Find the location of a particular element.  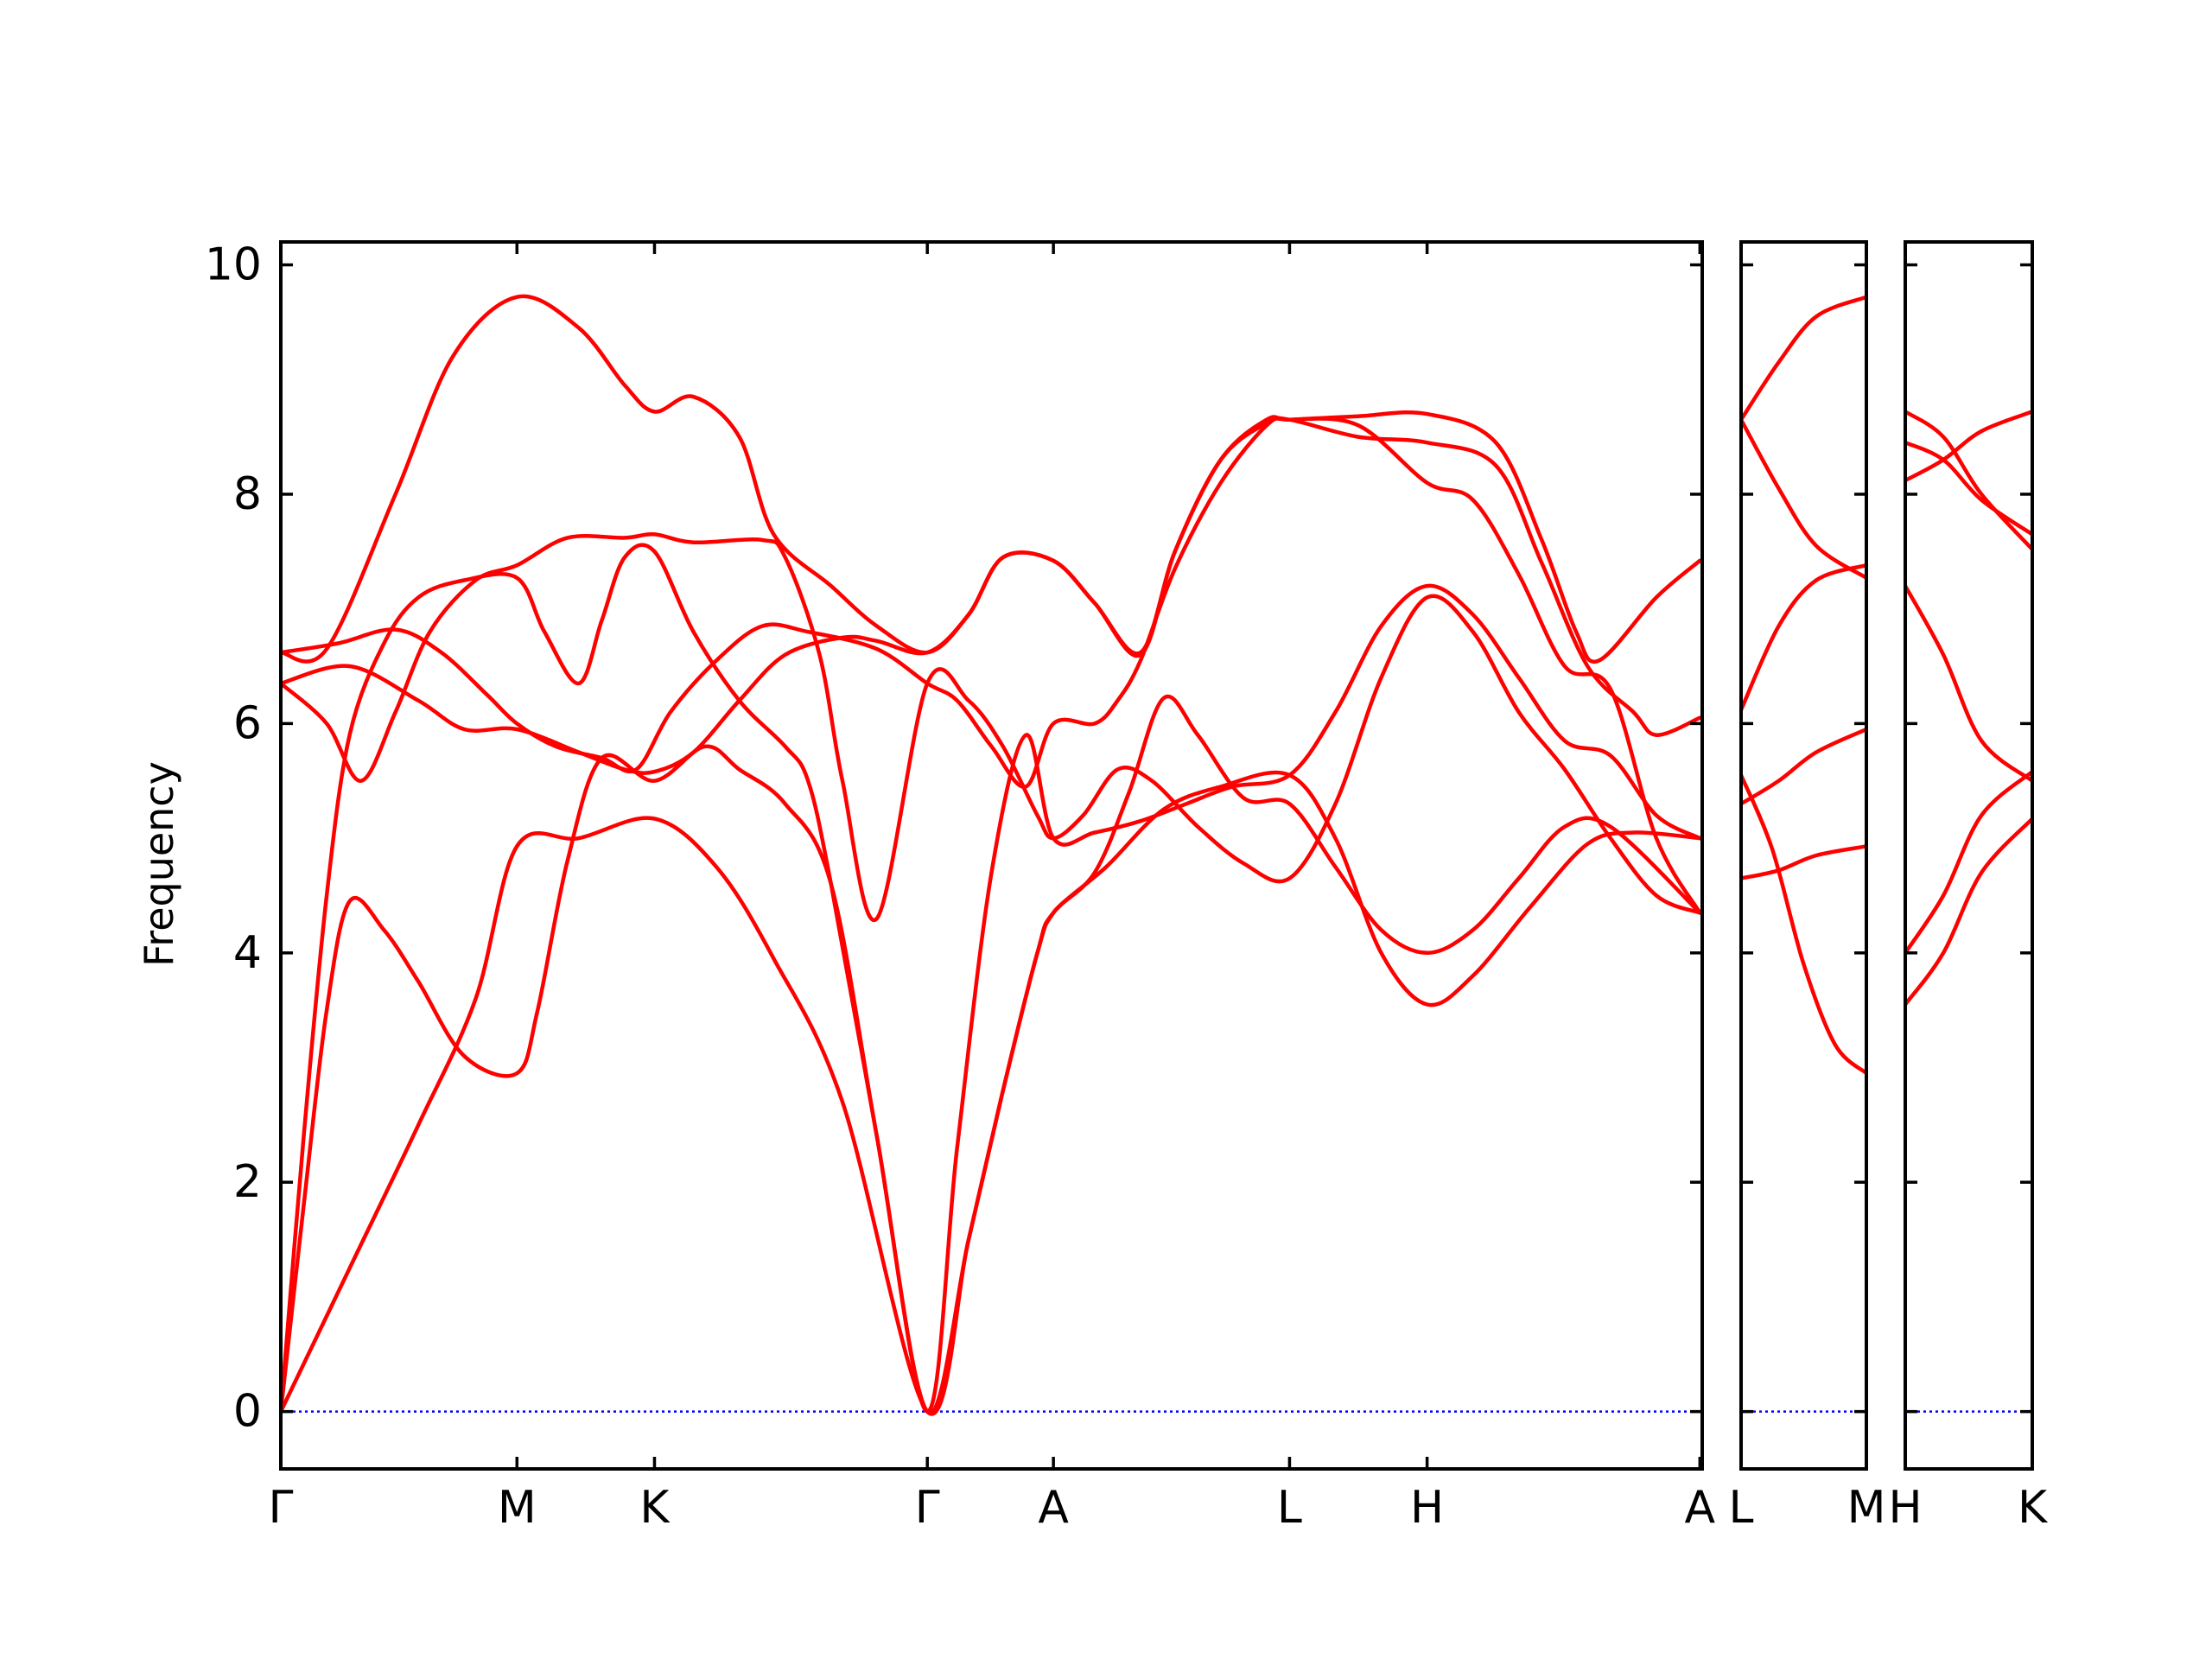

y-tick-label: 0 is located at coordinates (247, 1412).